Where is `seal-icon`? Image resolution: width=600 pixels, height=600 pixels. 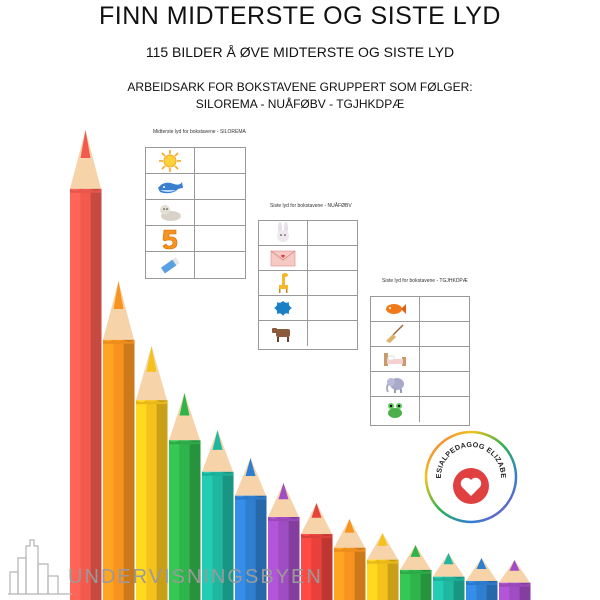 seal-icon is located at coordinates (170, 212).